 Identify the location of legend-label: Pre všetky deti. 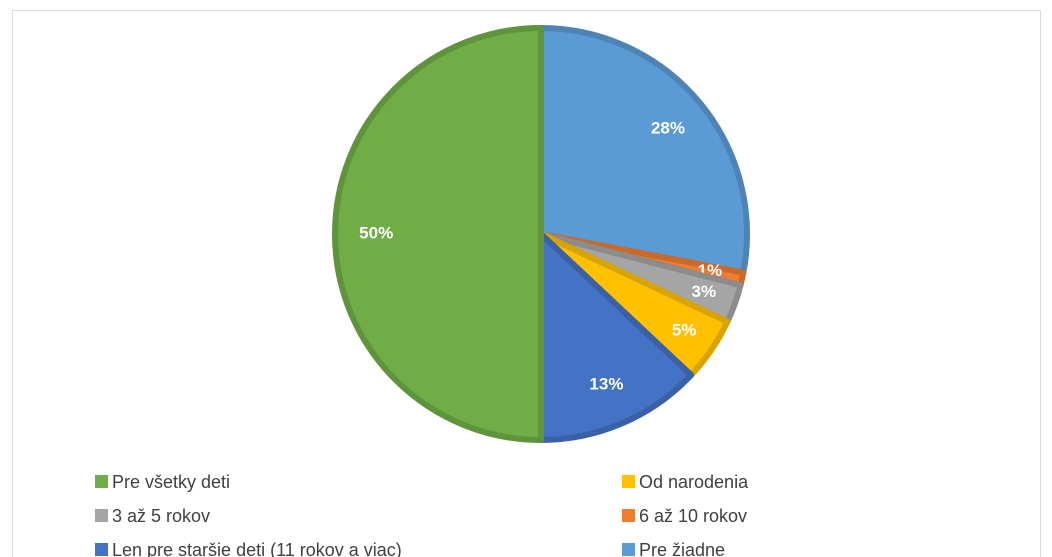
(171, 482).